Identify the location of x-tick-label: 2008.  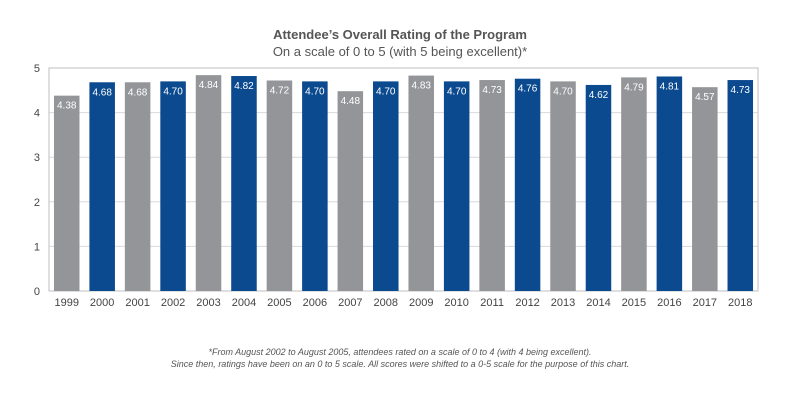
(386, 303).